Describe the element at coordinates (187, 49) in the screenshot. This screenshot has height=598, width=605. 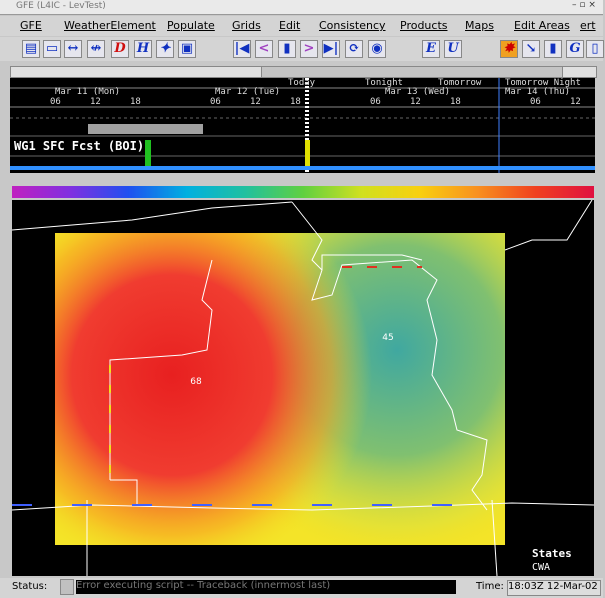
I see `tool-button: ▣` at that location.